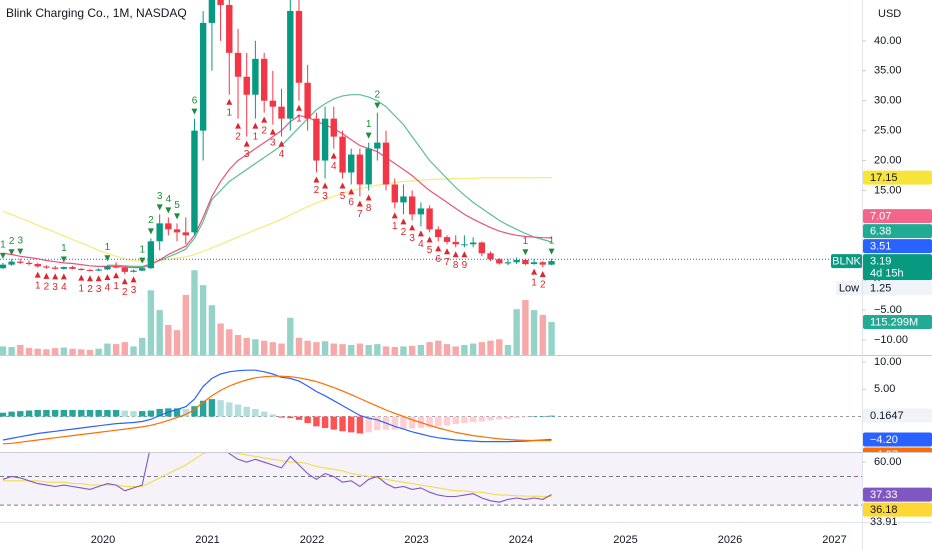 This screenshot has width=932, height=550. What do you see at coordinates (343, 196) in the screenshot?
I see `signal-count: 5` at bounding box center [343, 196].